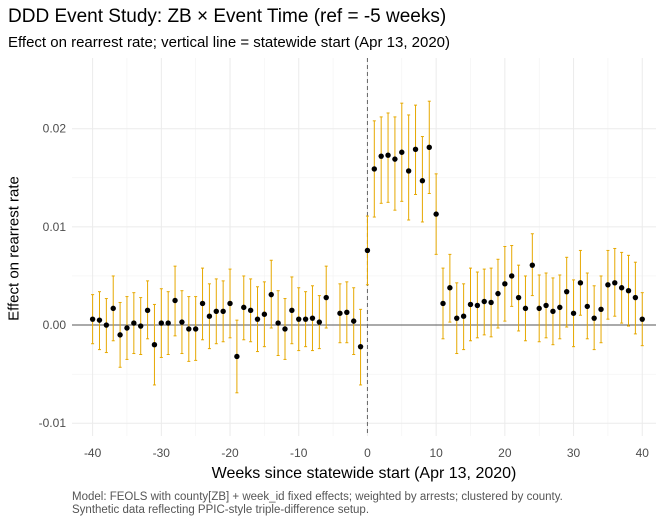  What do you see at coordinates (55, 227) in the screenshot?
I see `y-tick-label: 0.01` at bounding box center [55, 227].